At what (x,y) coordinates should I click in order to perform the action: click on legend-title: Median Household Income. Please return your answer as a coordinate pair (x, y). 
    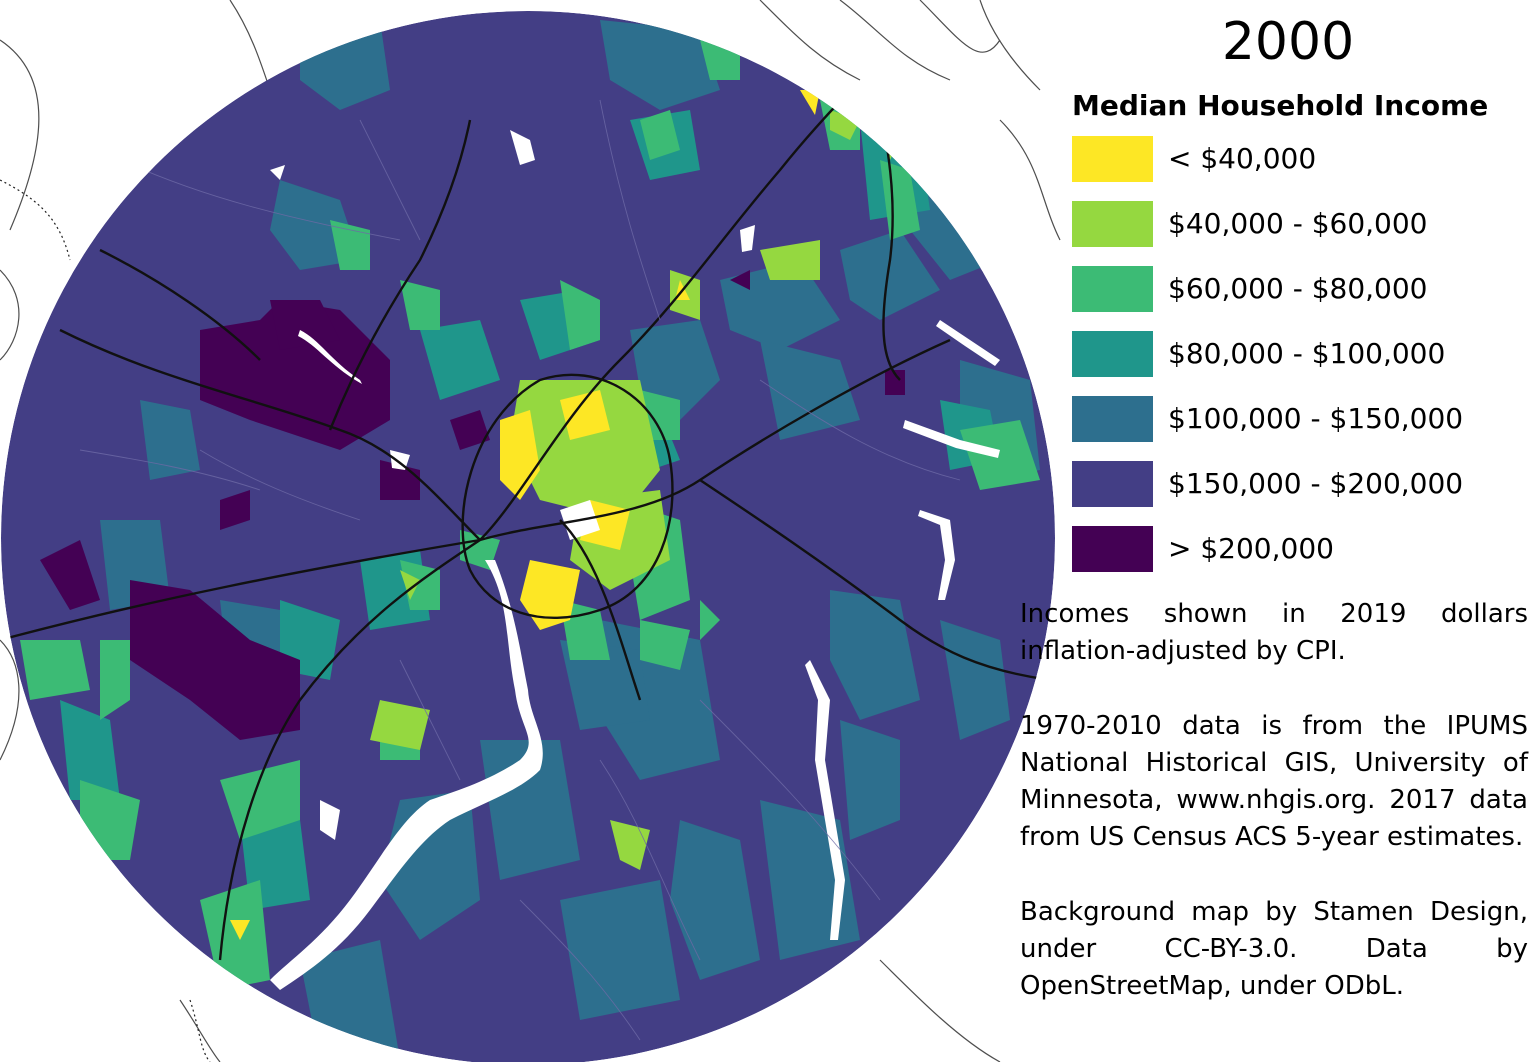
    Looking at the image, I should click on (1280, 105).